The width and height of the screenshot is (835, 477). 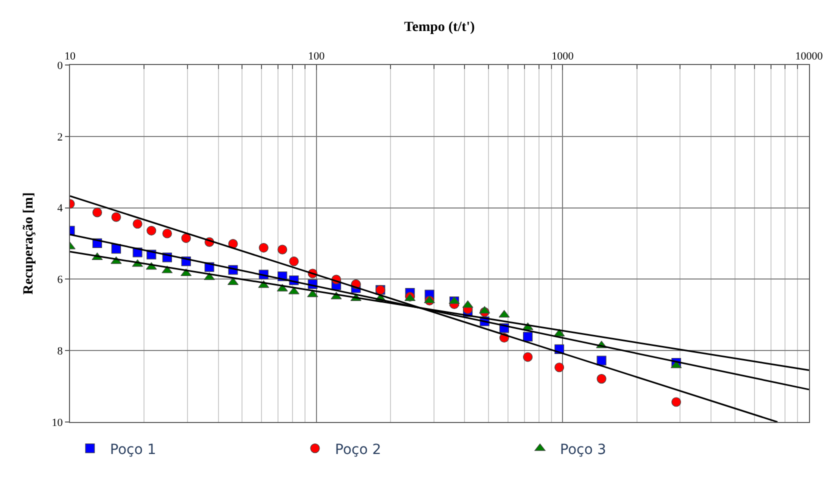 What do you see at coordinates (60, 280) in the screenshot?
I see `y-tick-label: 6` at bounding box center [60, 280].